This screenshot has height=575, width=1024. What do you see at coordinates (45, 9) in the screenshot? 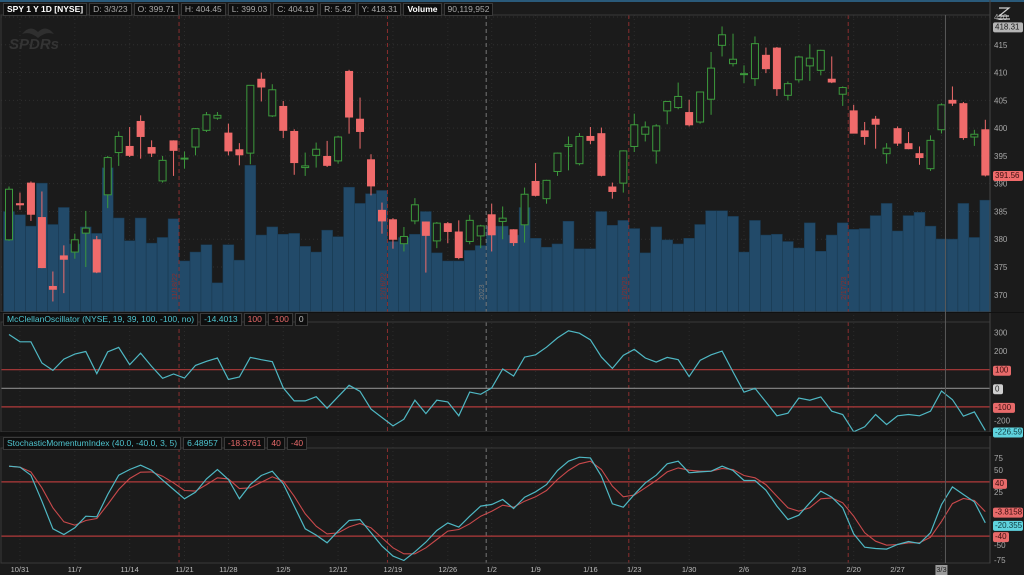
I see `symbol-label: SPY 1 Y 1D [NYSE]` at bounding box center [45, 9].